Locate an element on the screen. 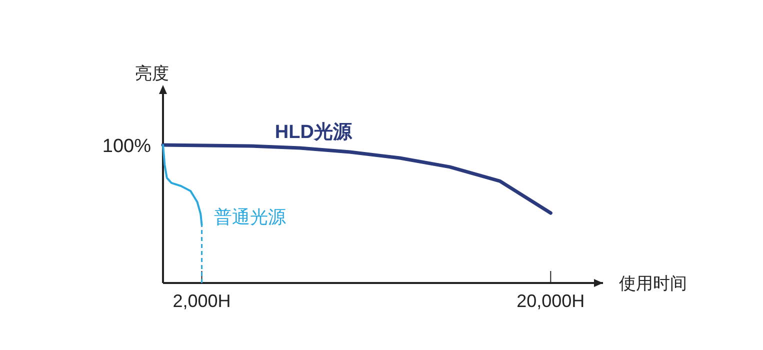 The height and width of the screenshot is (350, 763). series-label: HLD光源 is located at coordinates (313, 132).